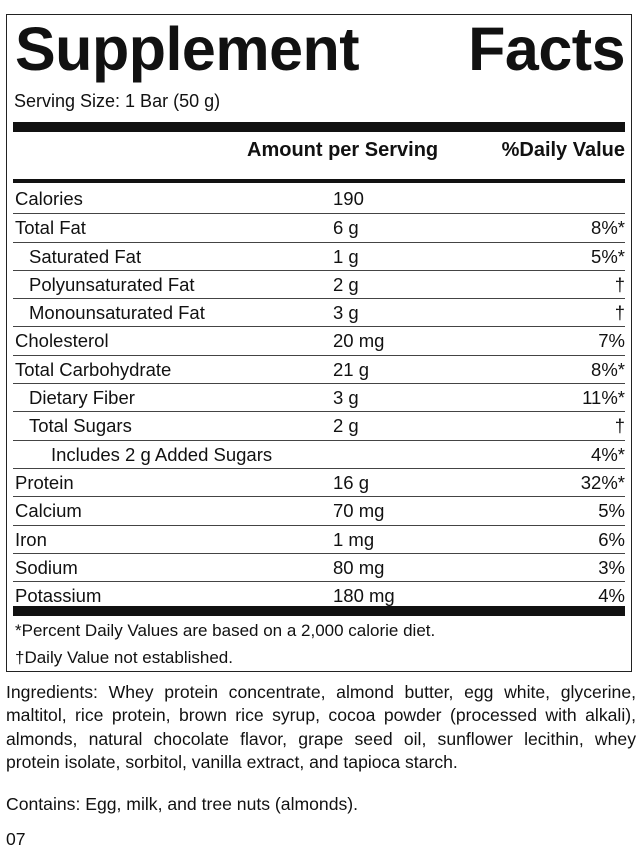  What do you see at coordinates (603, 398) in the screenshot?
I see `nutrient-daily-value: 11%*` at bounding box center [603, 398].